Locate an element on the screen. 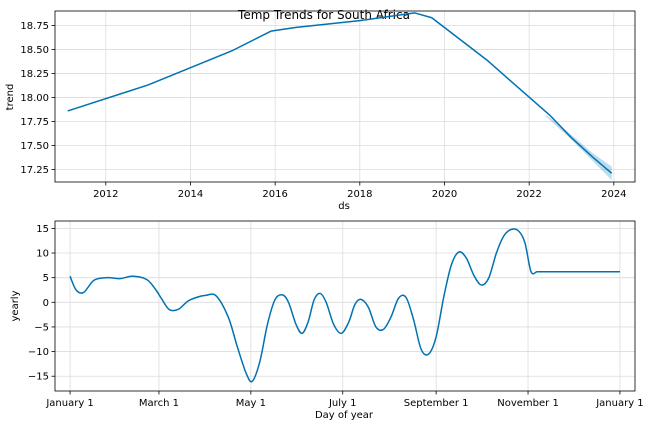 The width and height of the screenshot is (648, 432). yearly-y-tick-label: 5 is located at coordinates (46, 278).